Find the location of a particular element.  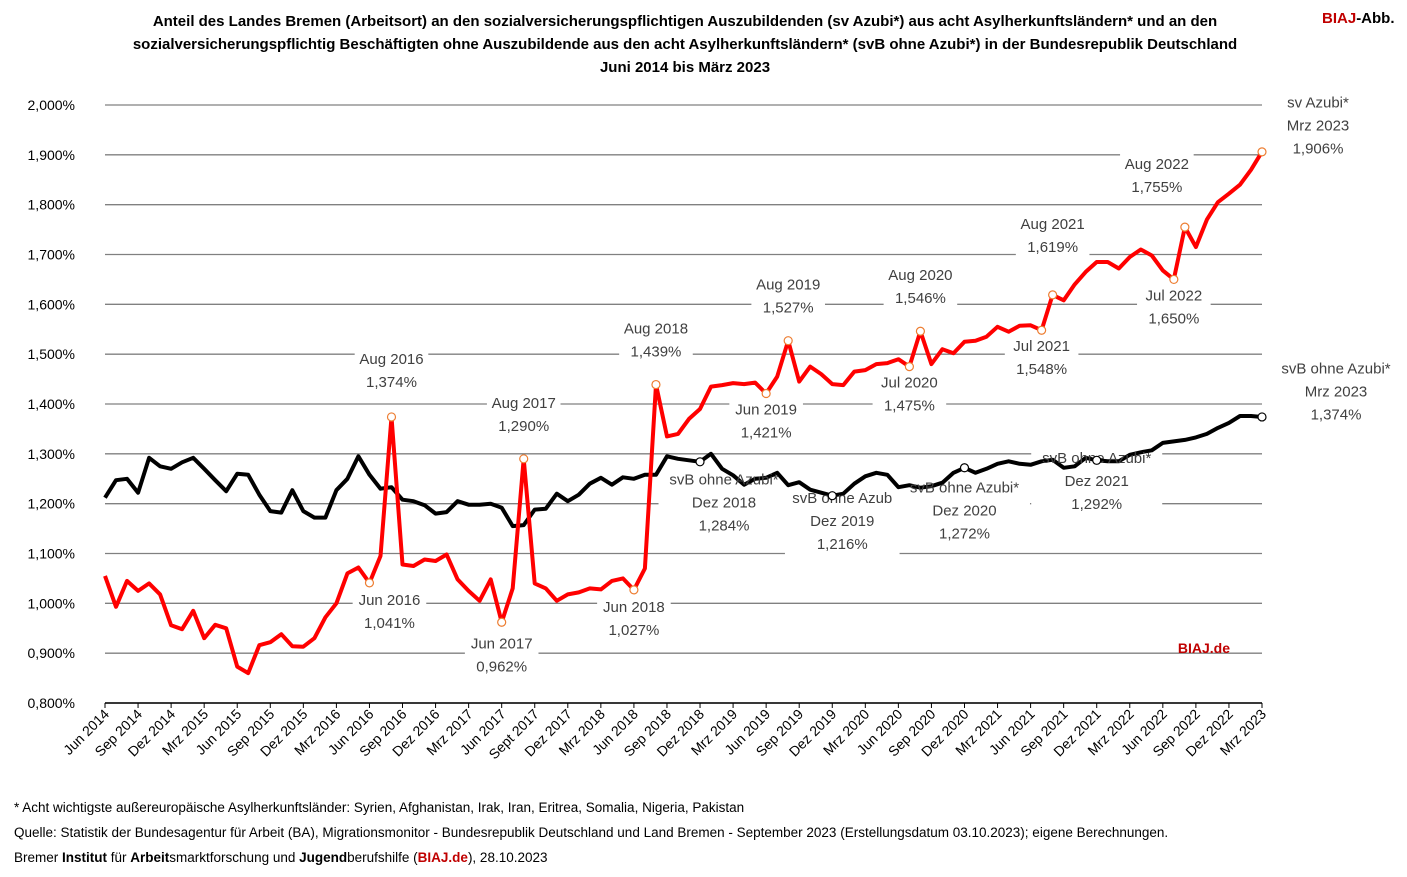

data-label: Aug 2016 is located at coordinates (391, 359).